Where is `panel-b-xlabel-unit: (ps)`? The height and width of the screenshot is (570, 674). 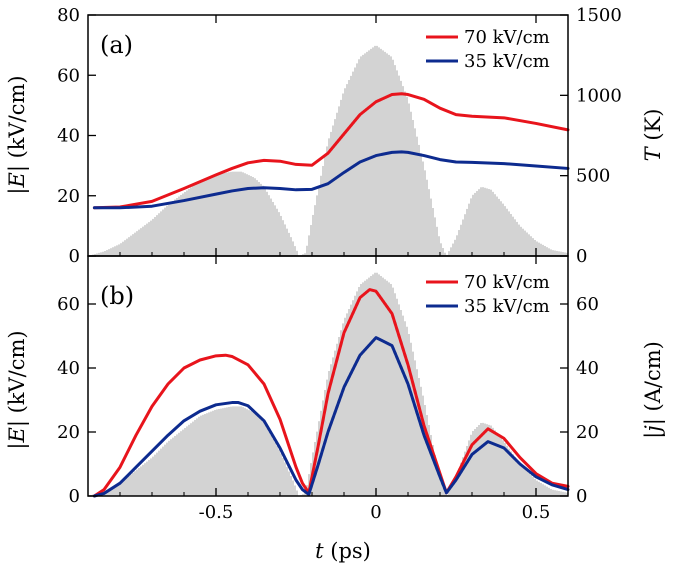
panel-b-xlabel-unit: (ps) is located at coordinates (347, 551).